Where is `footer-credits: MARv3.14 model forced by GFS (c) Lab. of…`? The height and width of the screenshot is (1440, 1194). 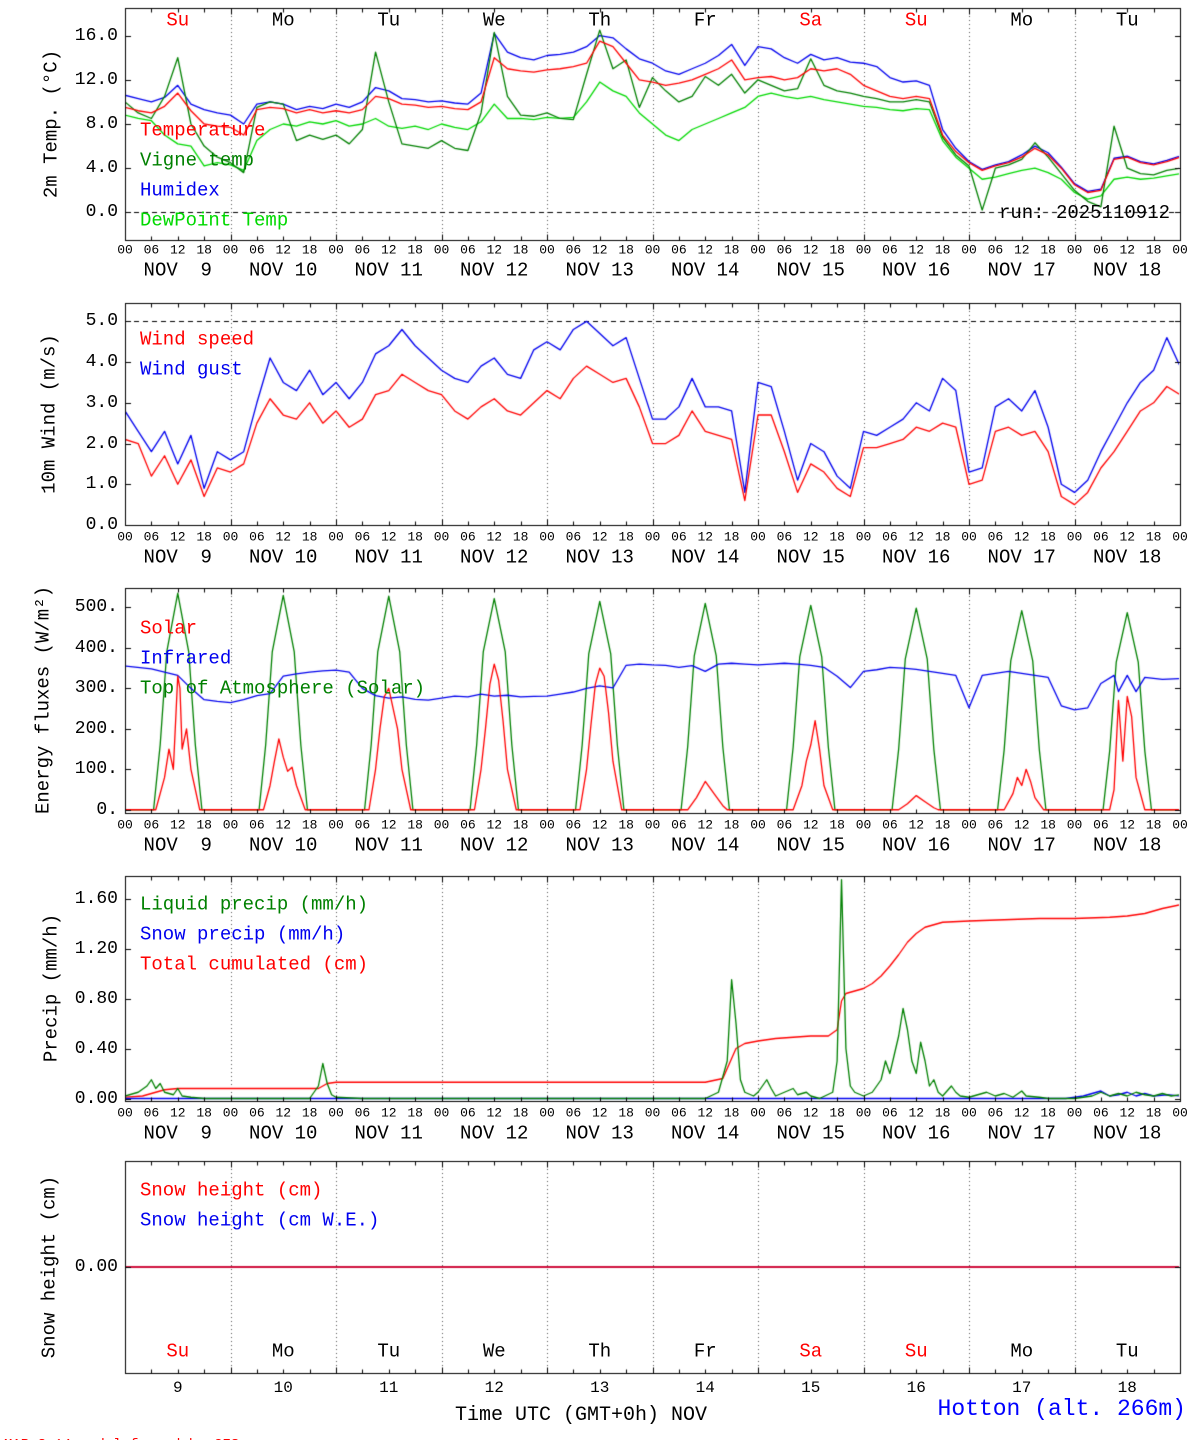
footer-credits: MARv3.14 model forced by GFS (c) Lab. of… is located at coordinates (189, 1419).